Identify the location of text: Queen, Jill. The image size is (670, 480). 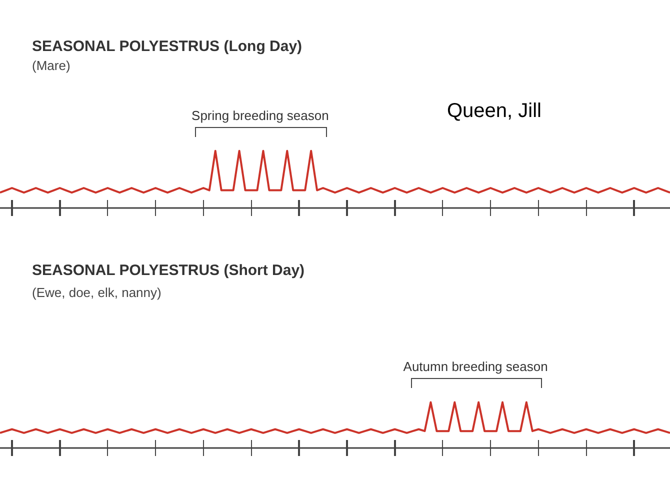
(494, 111).